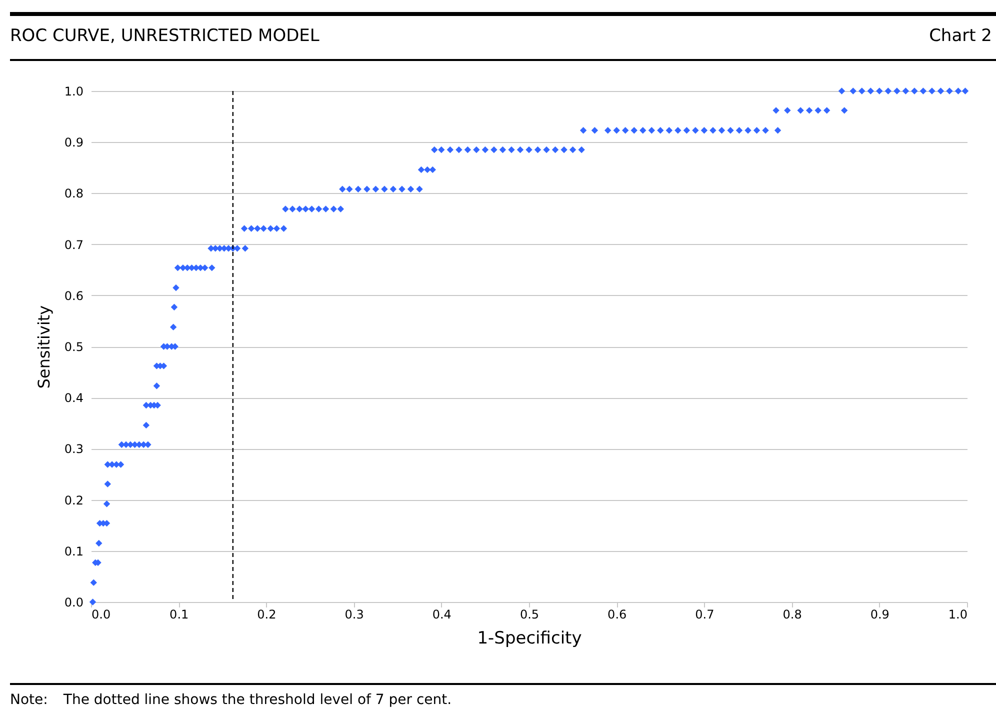 The height and width of the screenshot is (713, 996). What do you see at coordinates (958, 615) in the screenshot?
I see `x-tick-label: 1.0` at bounding box center [958, 615].